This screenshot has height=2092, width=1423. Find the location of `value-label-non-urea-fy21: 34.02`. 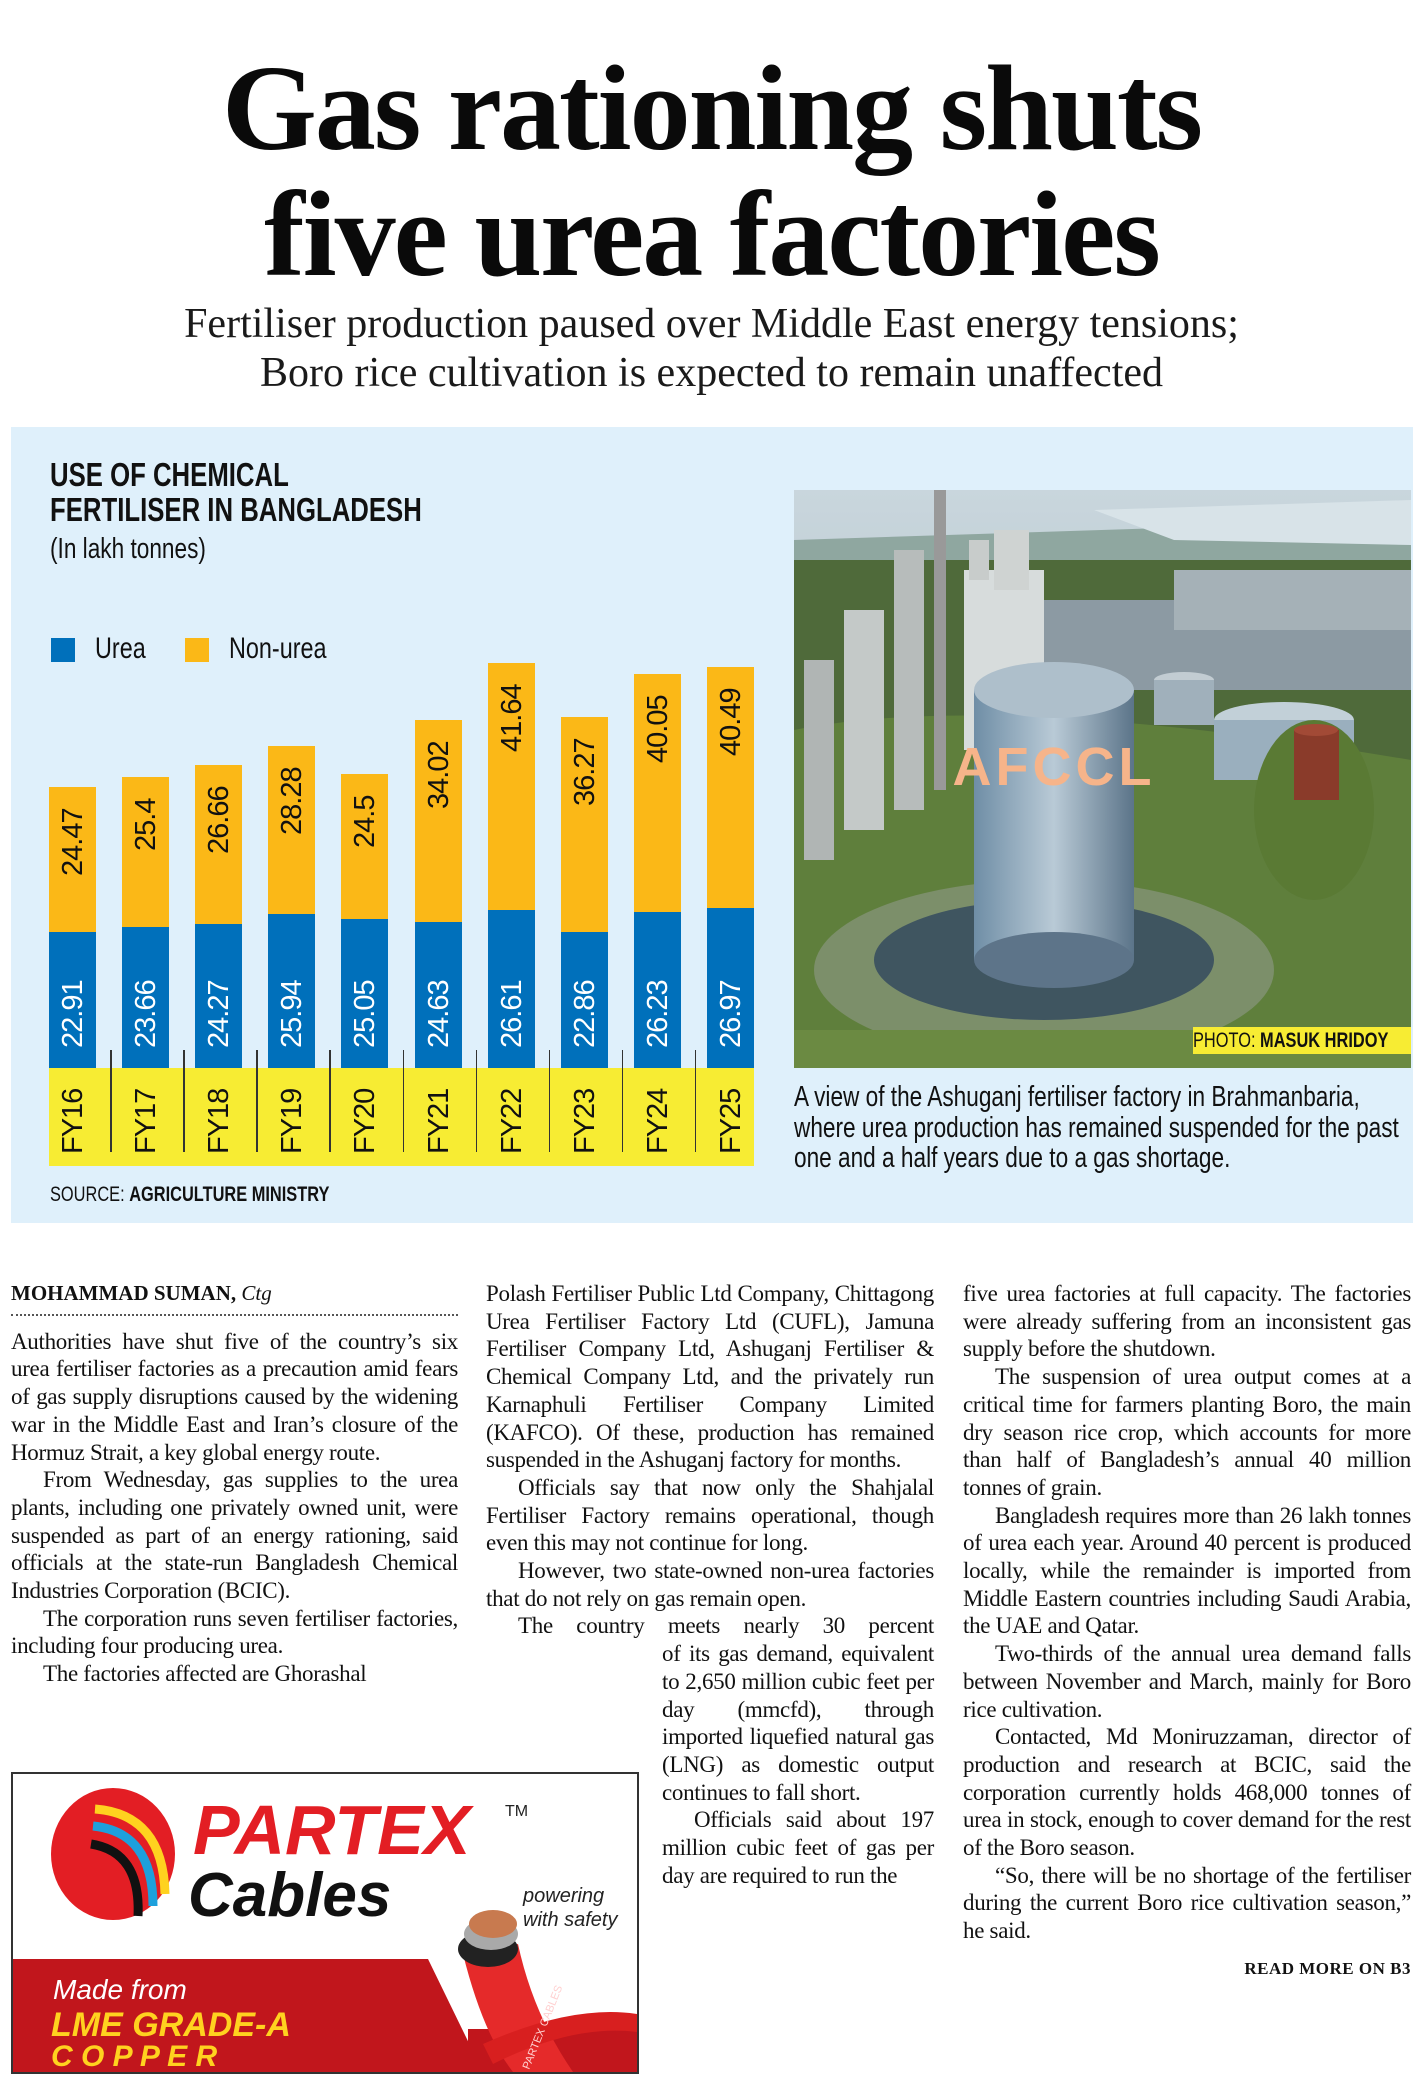

value-label-non-urea-fy21: 34.02 is located at coordinates (438, 775).